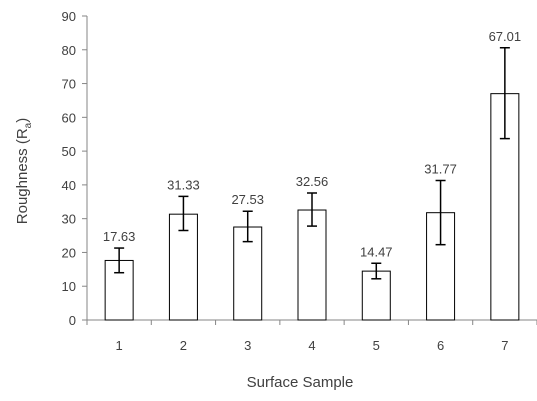 This screenshot has height=401, width=537. What do you see at coordinates (183, 345) in the screenshot?
I see `x-tick-label: 2` at bounding box center [183, 345].